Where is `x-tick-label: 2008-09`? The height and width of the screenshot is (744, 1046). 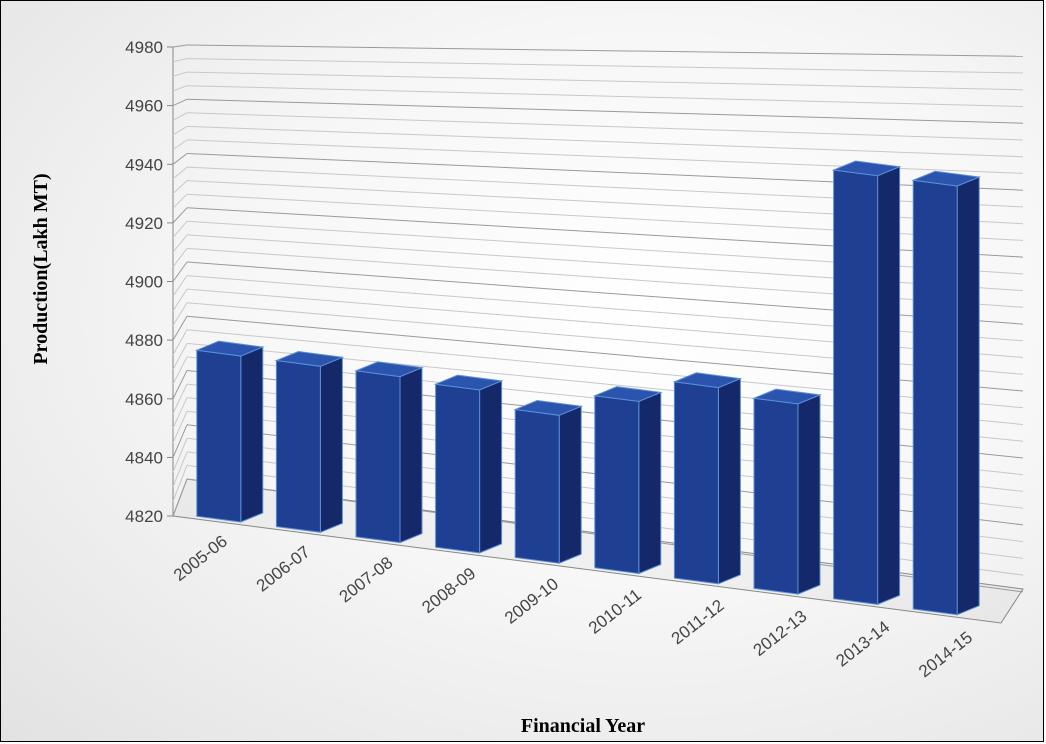
x-tick-label: 2008-09 is located at coordinates (448, 590).